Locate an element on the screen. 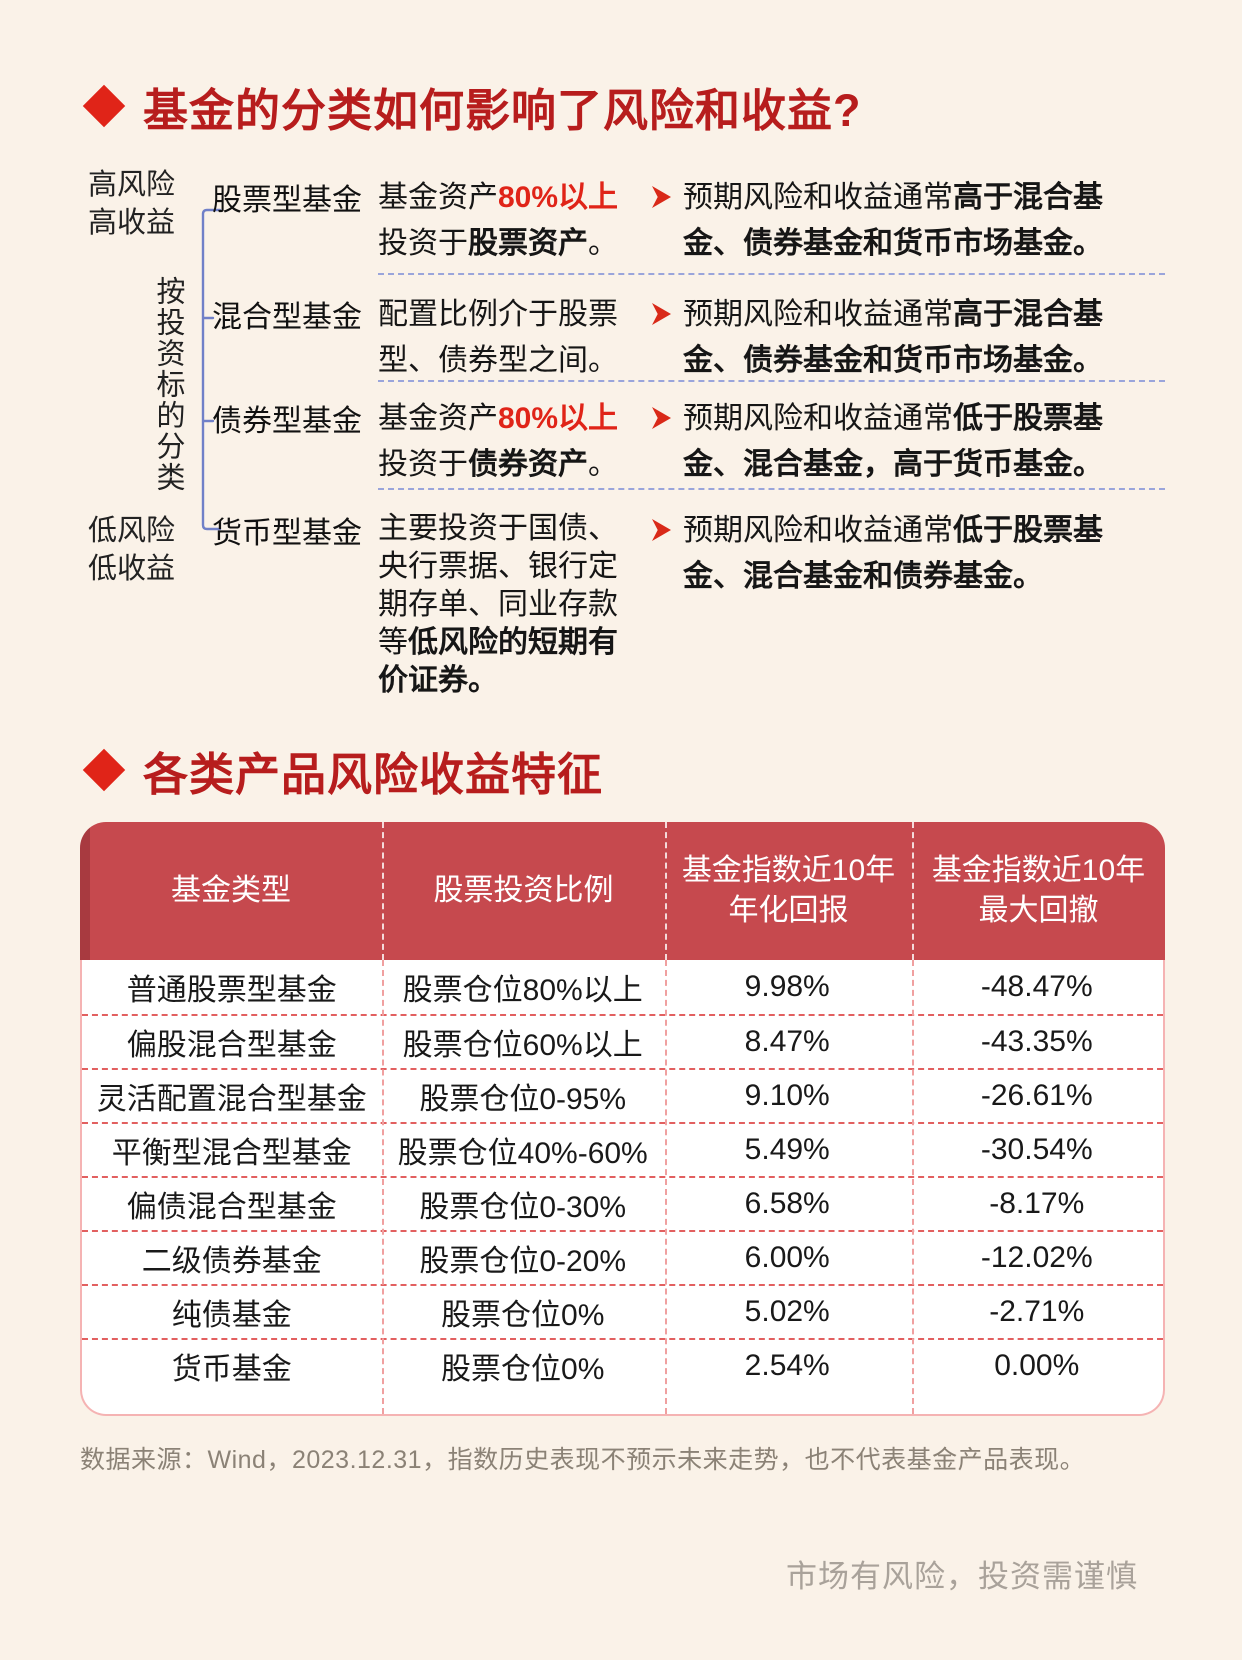 The image size is (1242, 1660). fund-type-label: 债券型基金 is located at coordinates (287, 421).